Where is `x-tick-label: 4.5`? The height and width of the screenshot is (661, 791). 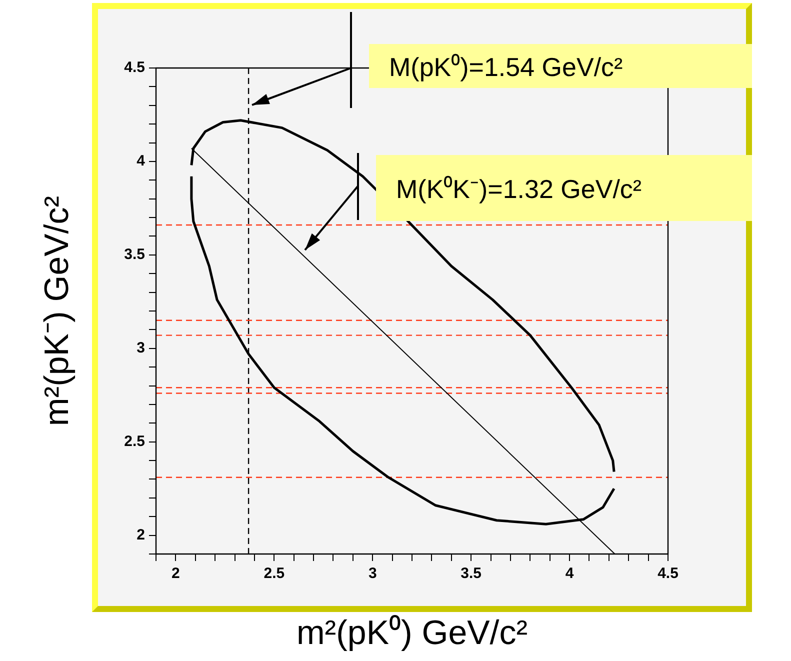 x-tick-label: 4.5 is located at coordinates (668, 573).